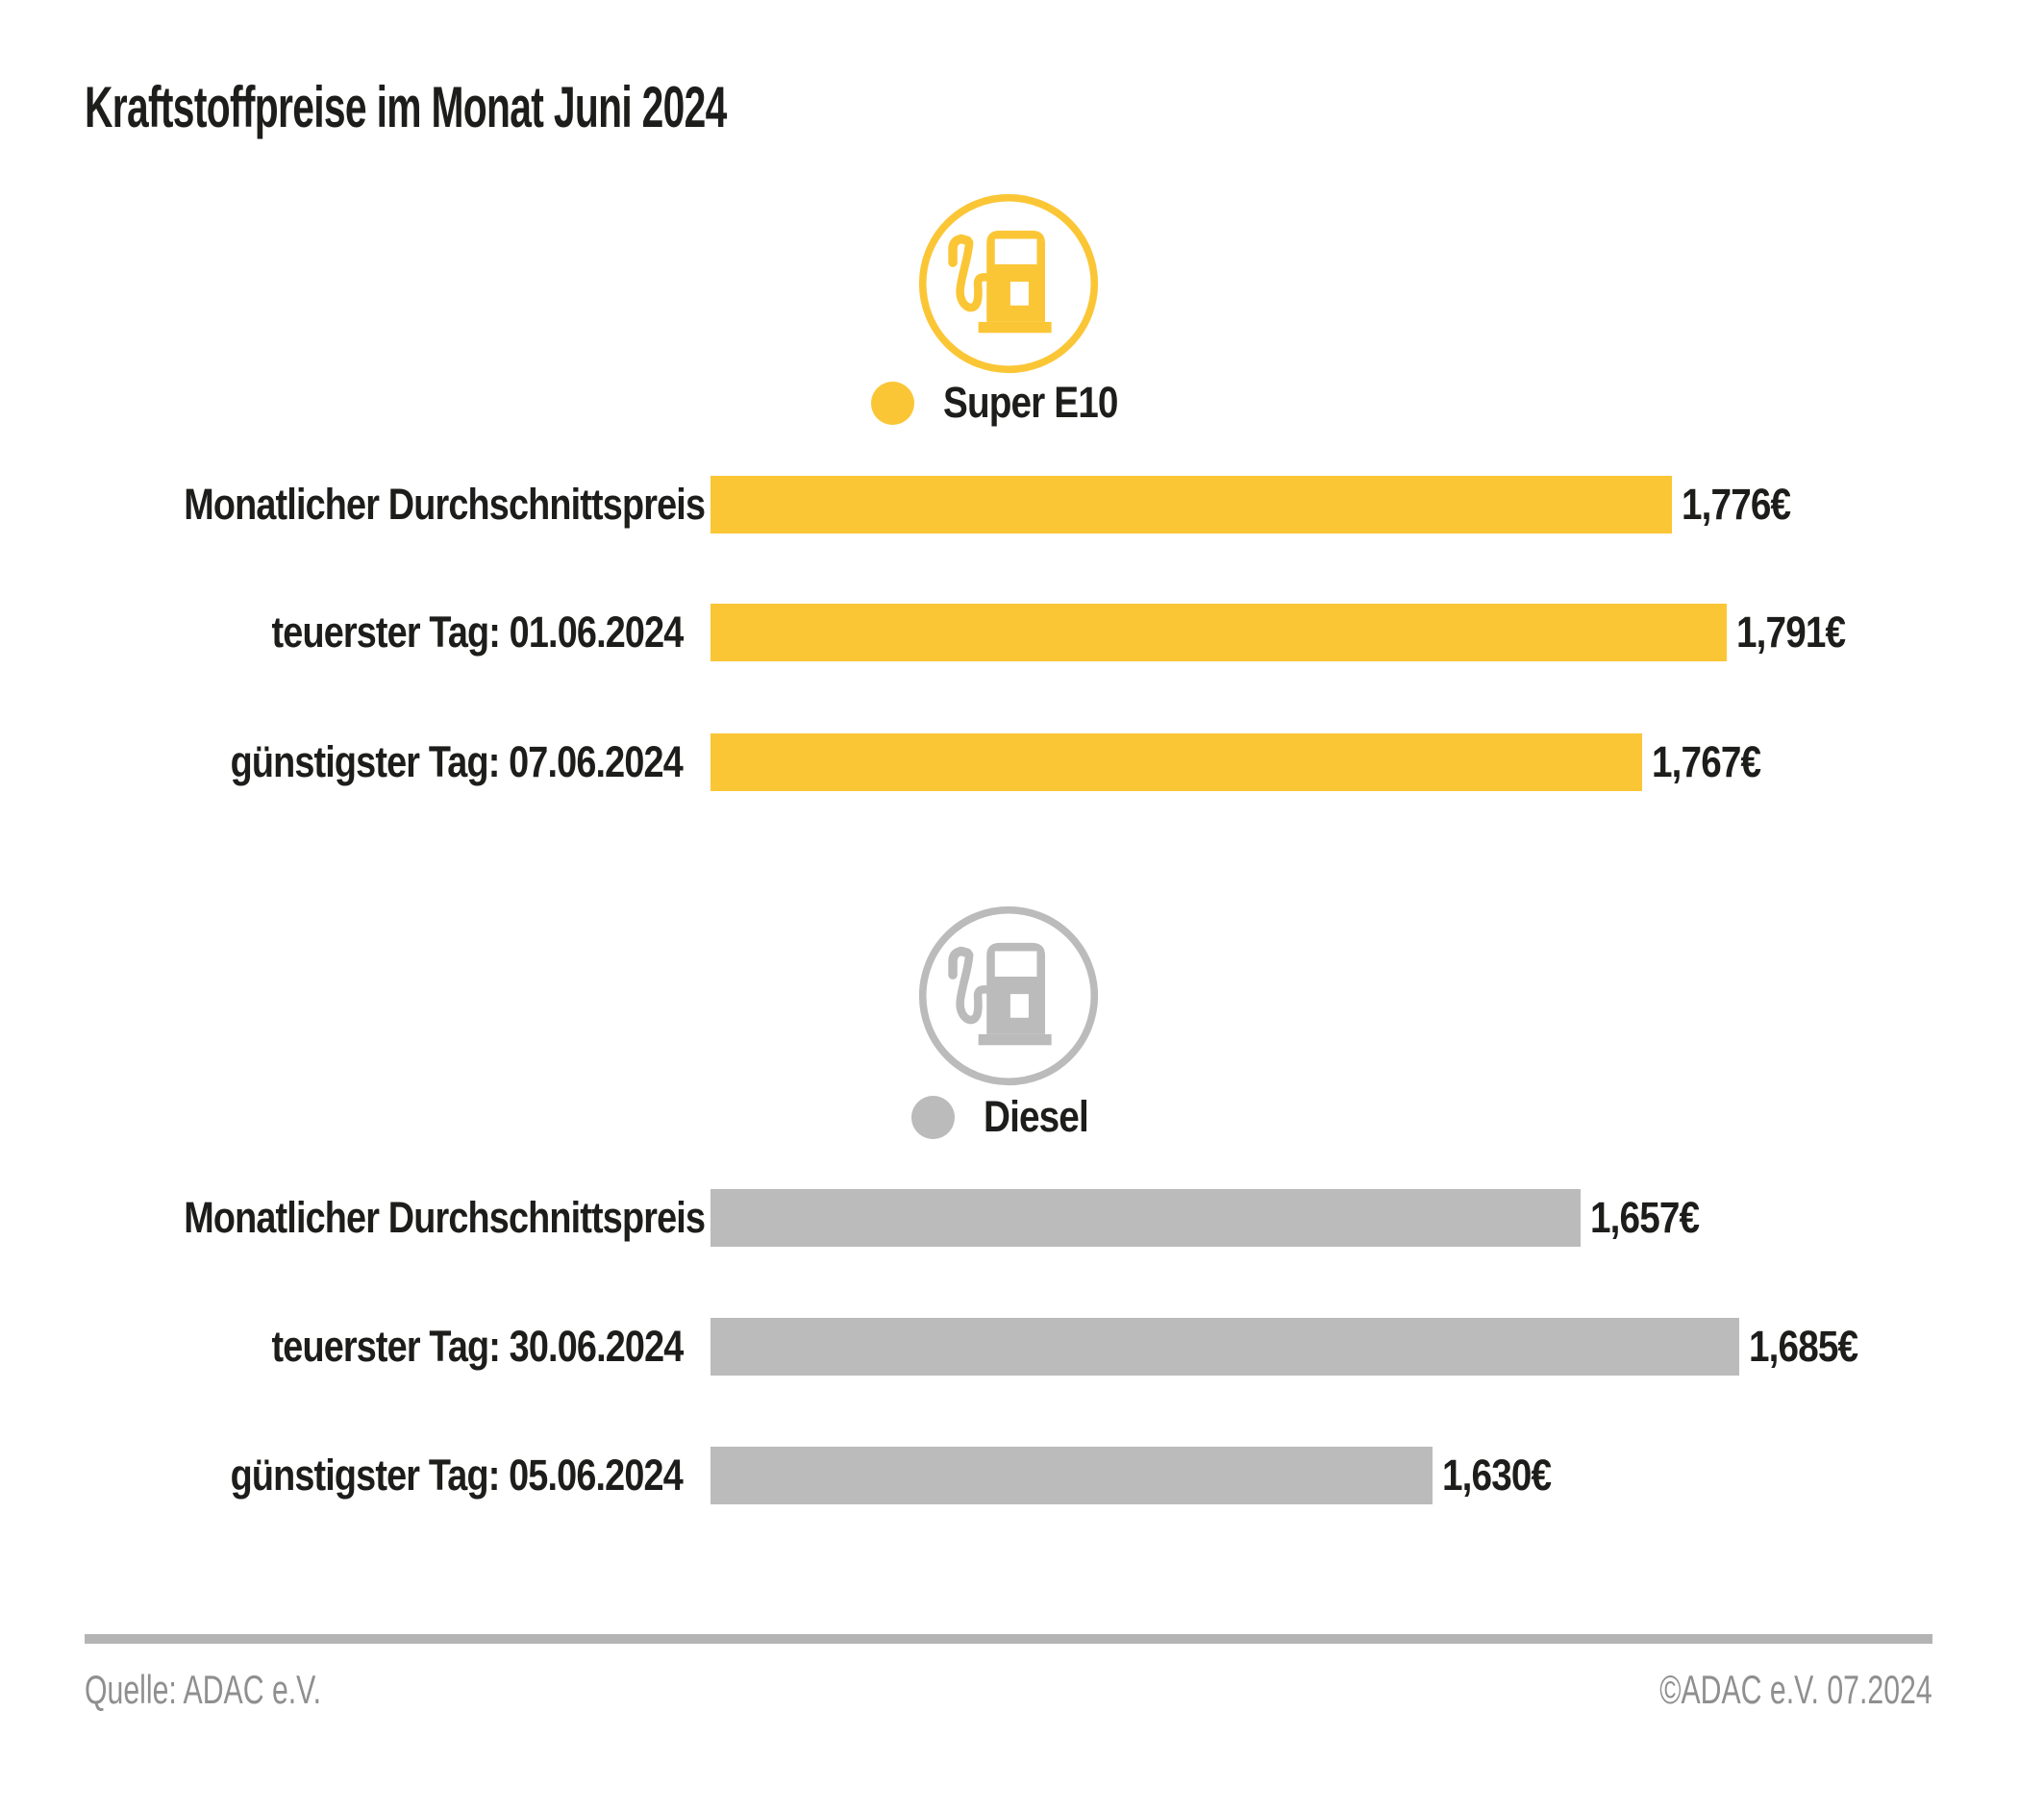  I want to click on bar-value-label: 1,791€, so click(1791, 632).